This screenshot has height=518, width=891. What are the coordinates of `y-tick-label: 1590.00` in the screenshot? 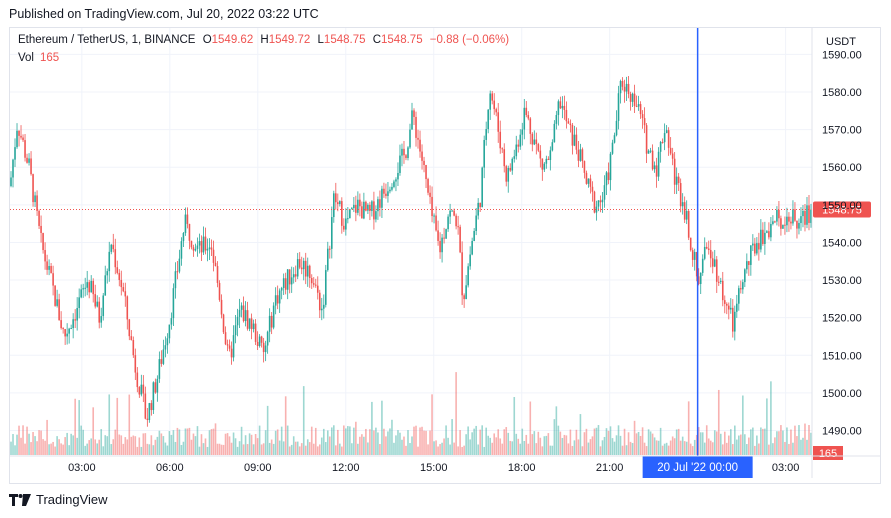 It's located at (842, 55).